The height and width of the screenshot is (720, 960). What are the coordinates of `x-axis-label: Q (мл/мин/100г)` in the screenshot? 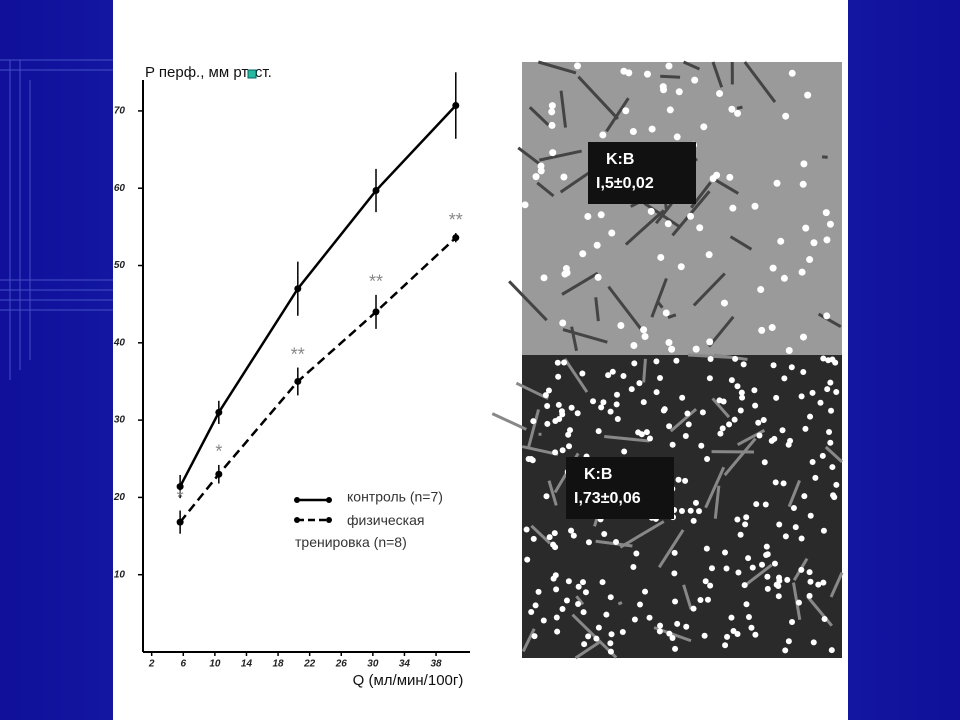 It's located at (408, 680).